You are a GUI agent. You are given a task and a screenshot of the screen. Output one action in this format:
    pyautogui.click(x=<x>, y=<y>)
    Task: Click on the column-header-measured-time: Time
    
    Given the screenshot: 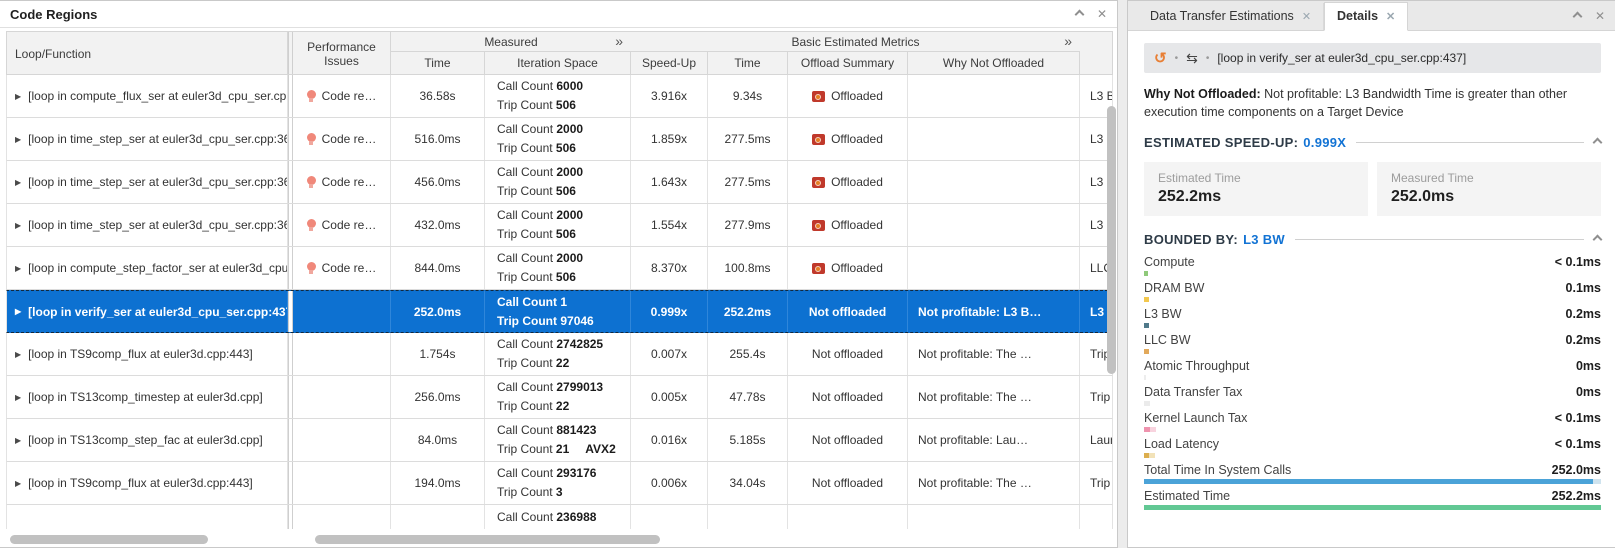 What is the action you would take?
    pyautogui.click(x=438, y=63)
    